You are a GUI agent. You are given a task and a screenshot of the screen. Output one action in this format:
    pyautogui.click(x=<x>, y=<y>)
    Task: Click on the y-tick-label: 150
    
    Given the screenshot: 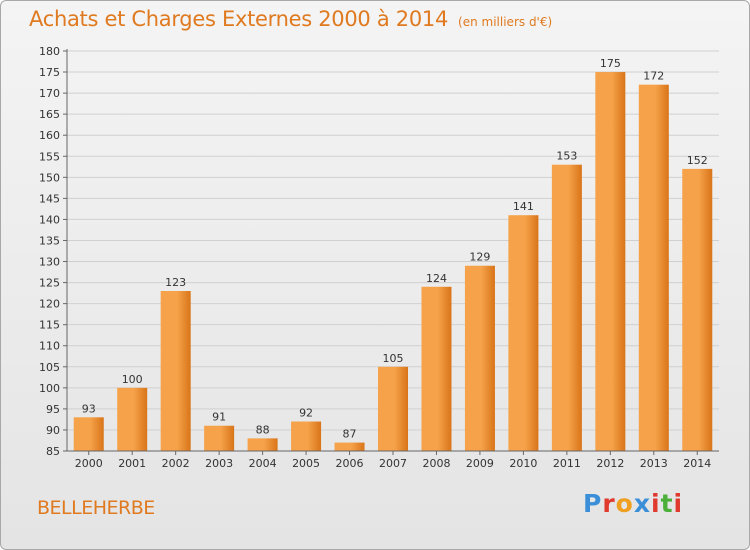 What is the action you would take?
    pyautogui.click(x=49, y=177)
    